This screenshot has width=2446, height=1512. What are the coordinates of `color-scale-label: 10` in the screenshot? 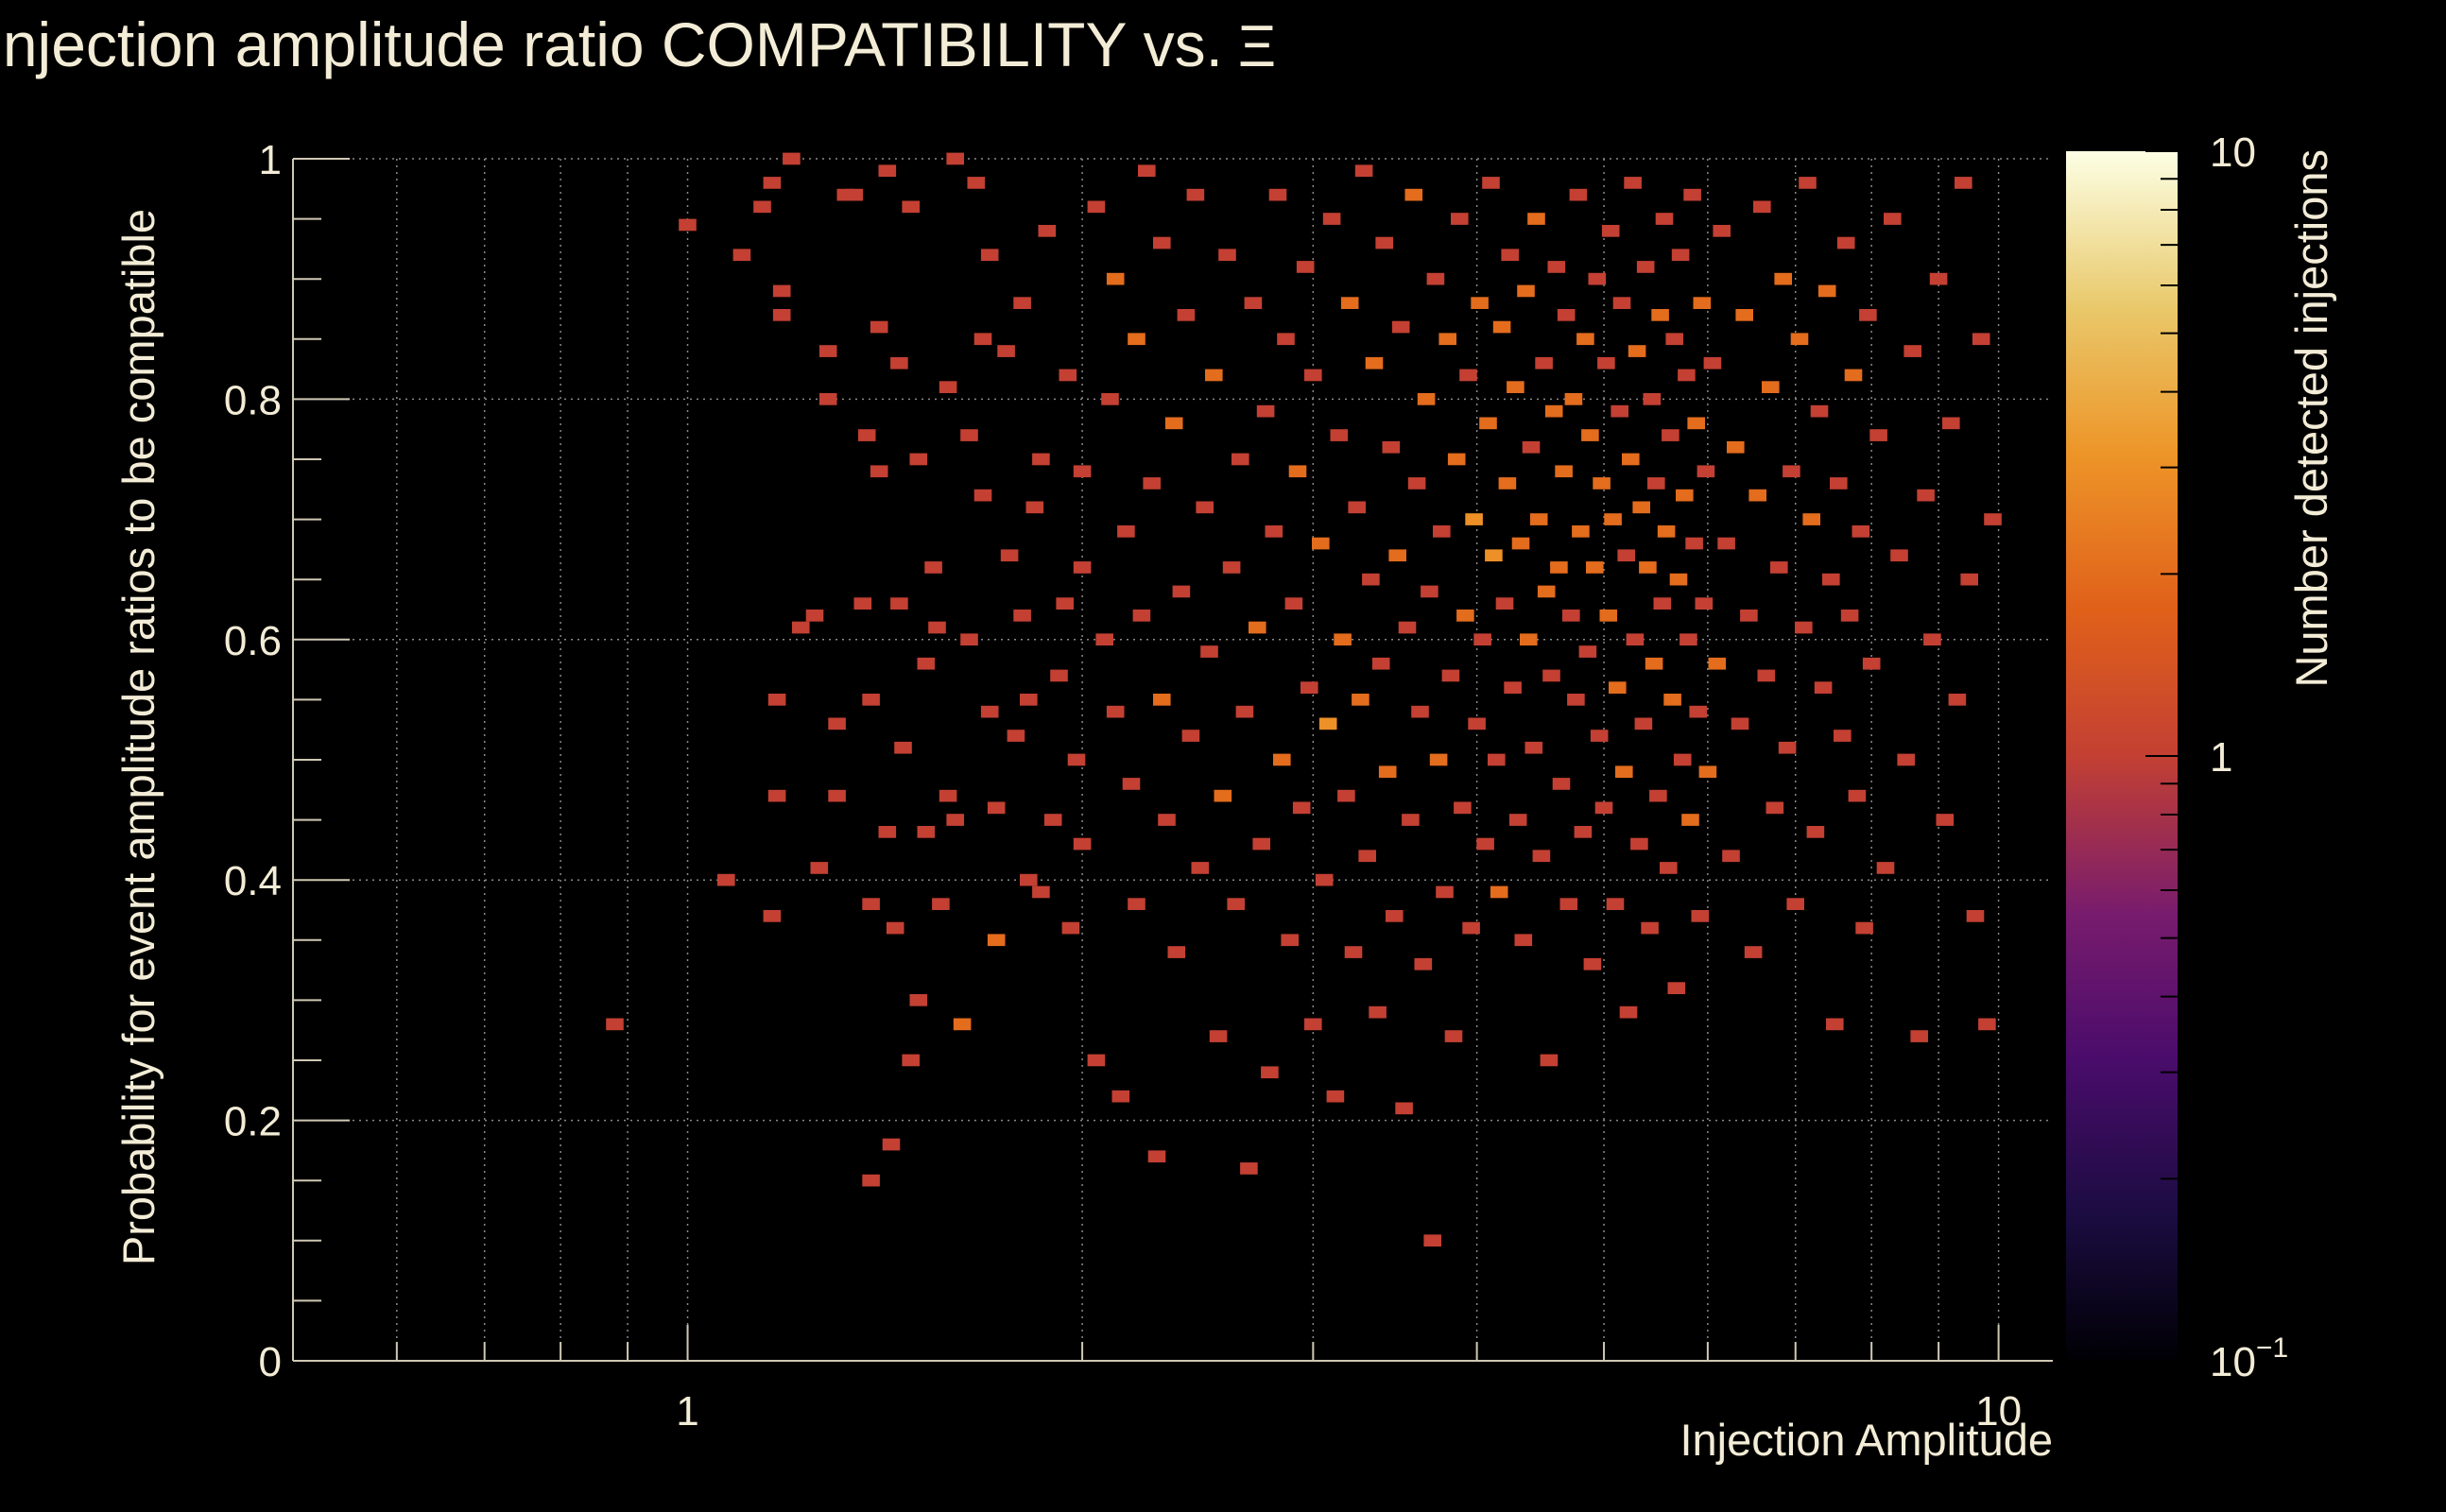 It's located at (2233, 152).